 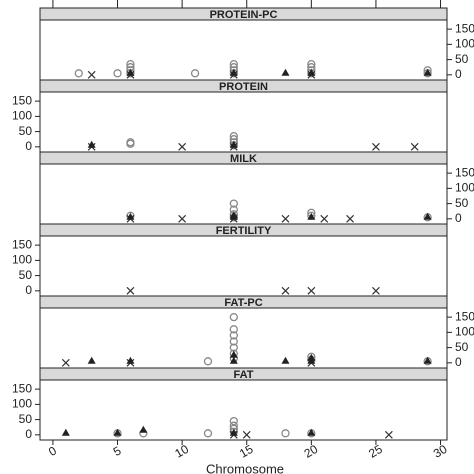 What do you see at coordinates (52, 451) in the screenshot?
I see `x-tick-label: 0` at bounding box center [52, 451].